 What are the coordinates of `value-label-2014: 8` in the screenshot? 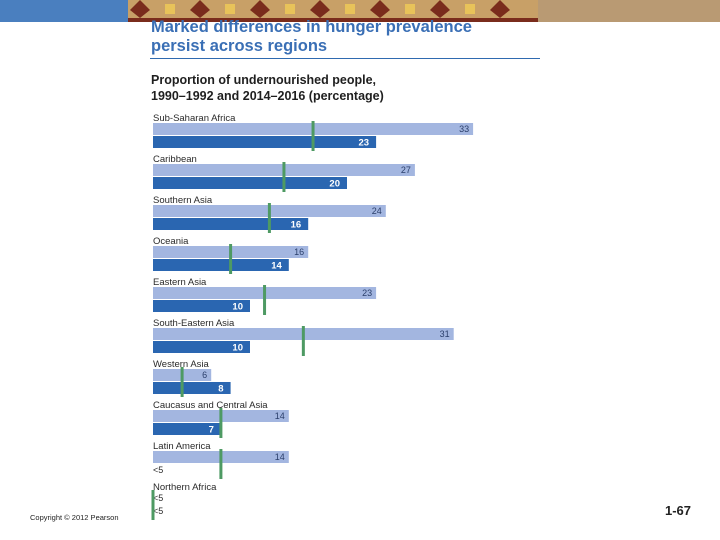 It's located at (220, 389).